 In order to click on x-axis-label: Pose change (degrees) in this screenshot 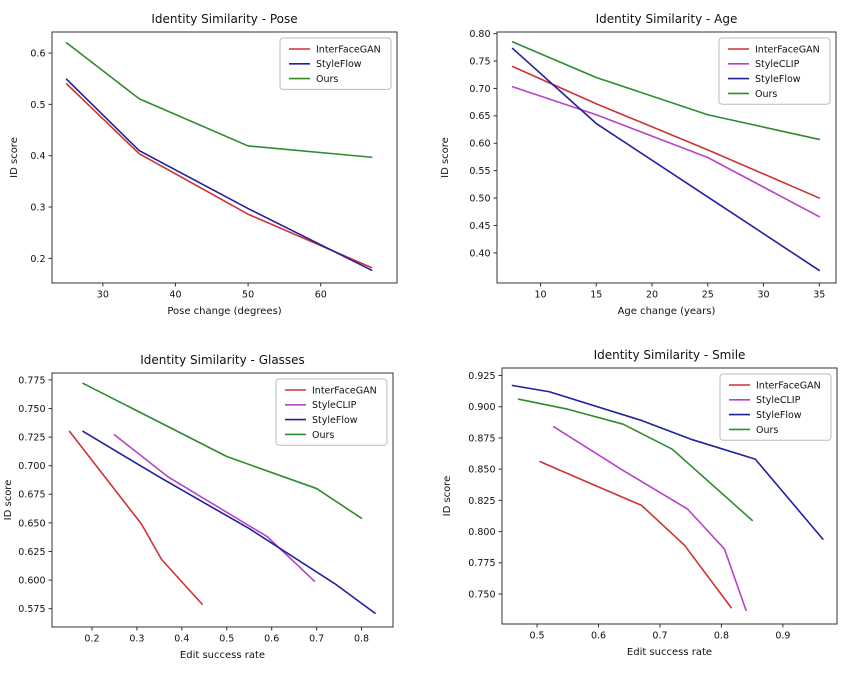, I will do `click(224, 311)`.